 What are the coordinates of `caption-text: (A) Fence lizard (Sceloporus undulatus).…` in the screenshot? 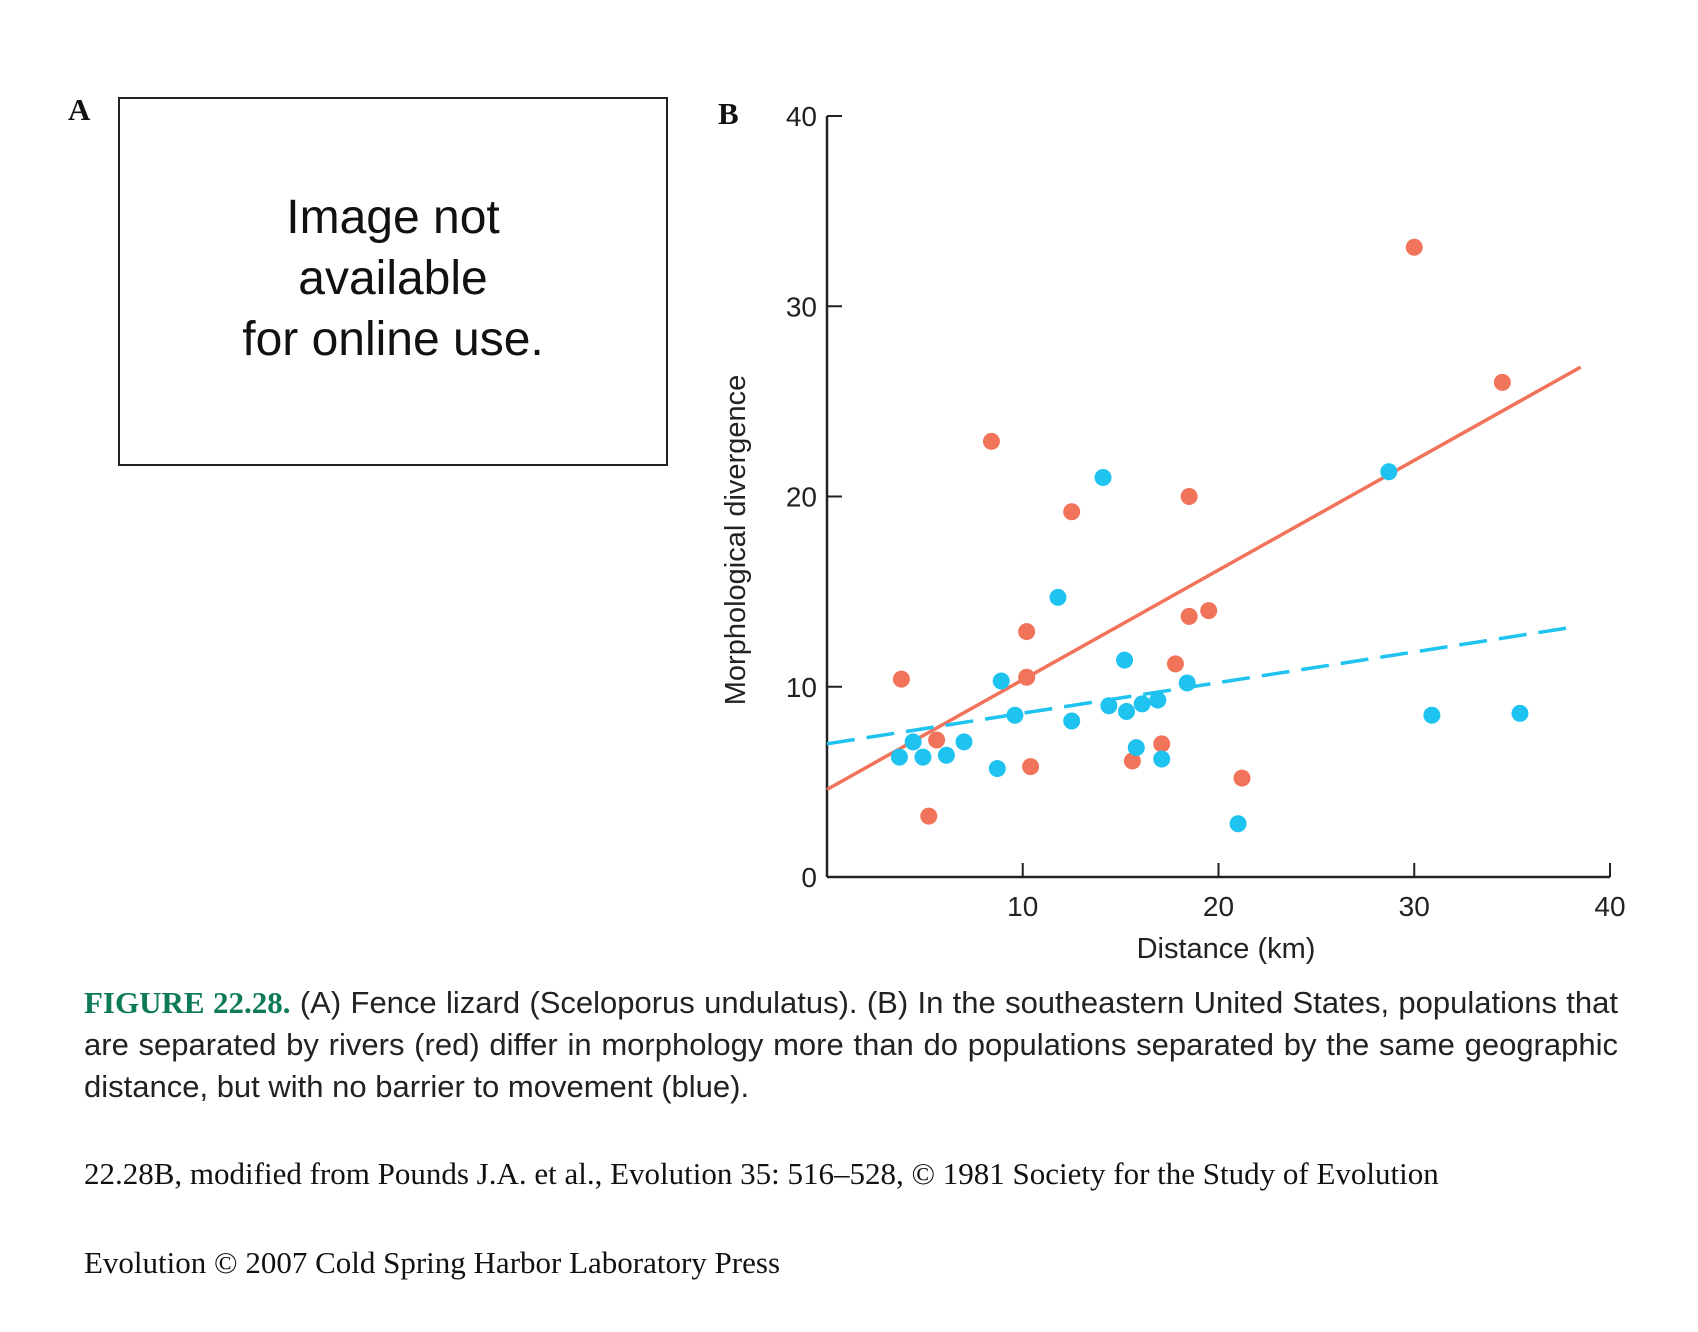 It's located at (851, 1044).